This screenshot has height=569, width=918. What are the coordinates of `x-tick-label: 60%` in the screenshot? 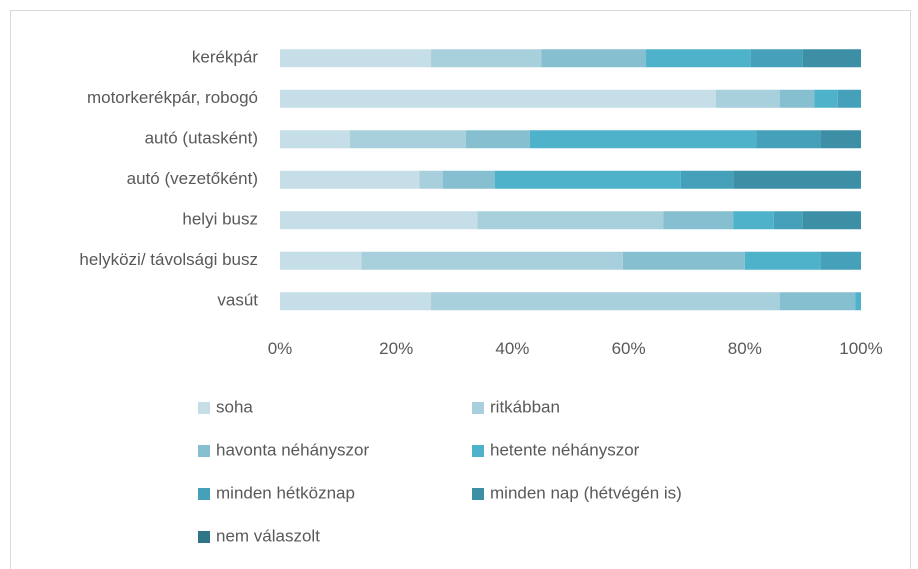 It's located at (629, 348).